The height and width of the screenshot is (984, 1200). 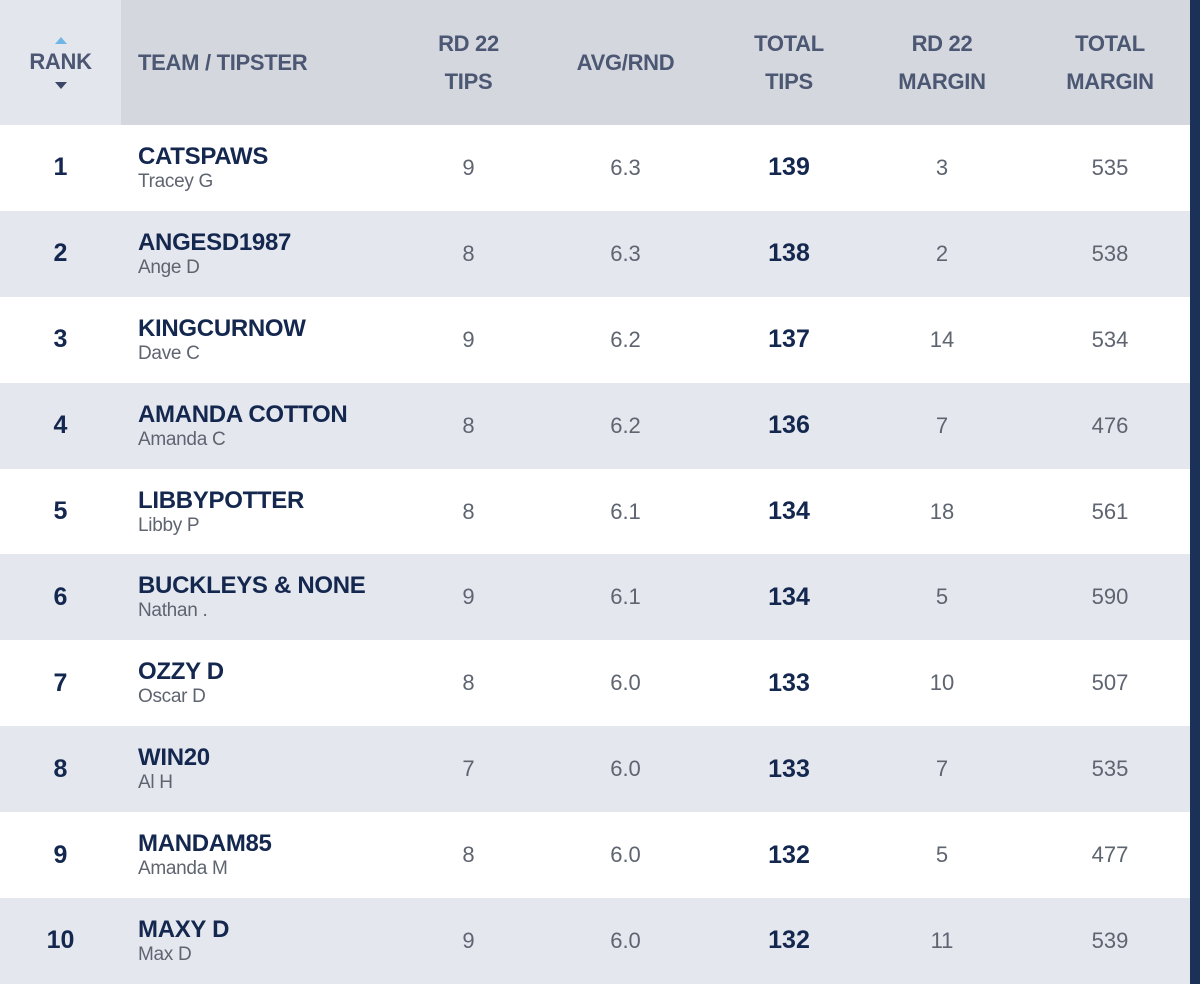 I want to click on sort-down-icon, so click(x=60, y=85).